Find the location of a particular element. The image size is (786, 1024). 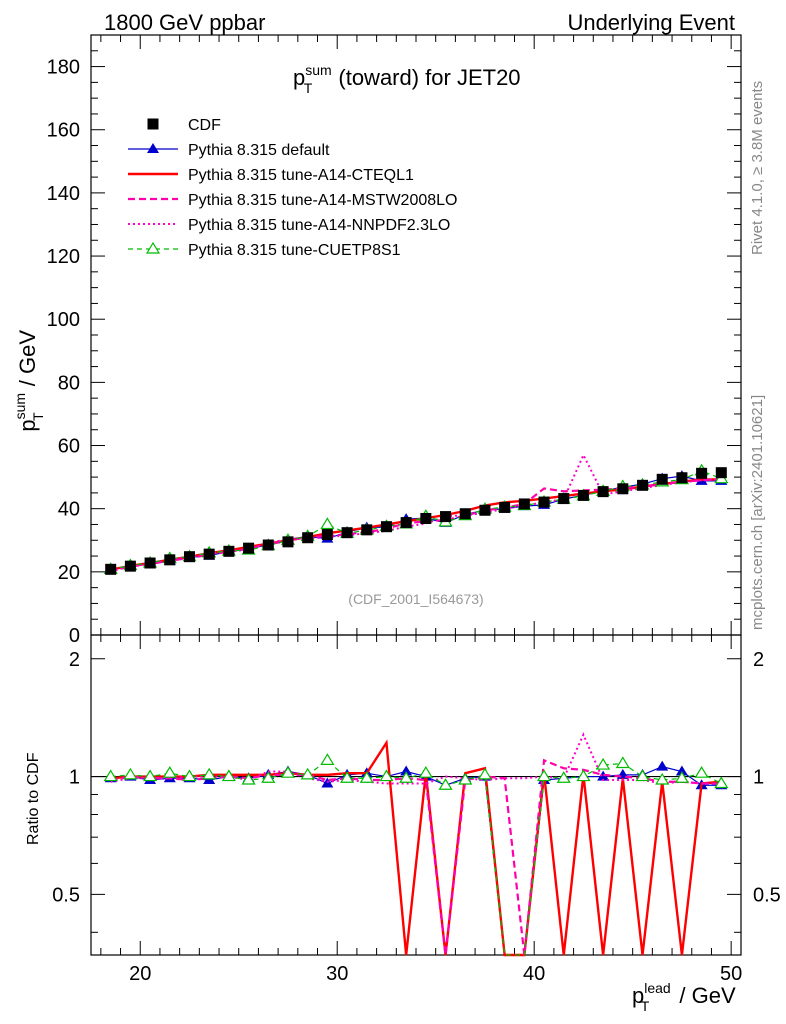

x-tick-label: 50 is located at coordinates (731, 974).